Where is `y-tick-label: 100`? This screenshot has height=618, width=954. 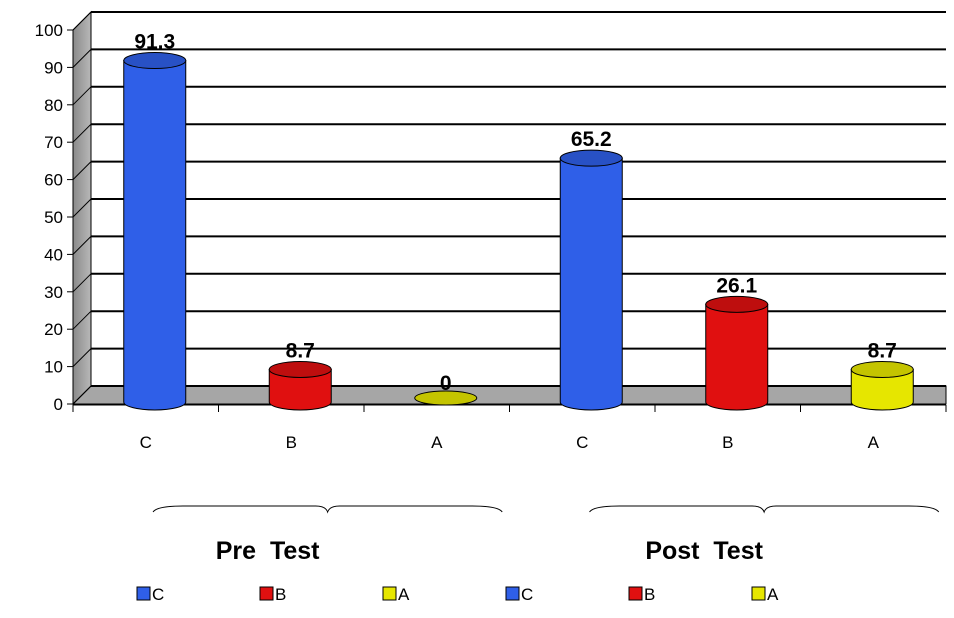
y-tick-label: 100 is located at coordinates (49, 30).